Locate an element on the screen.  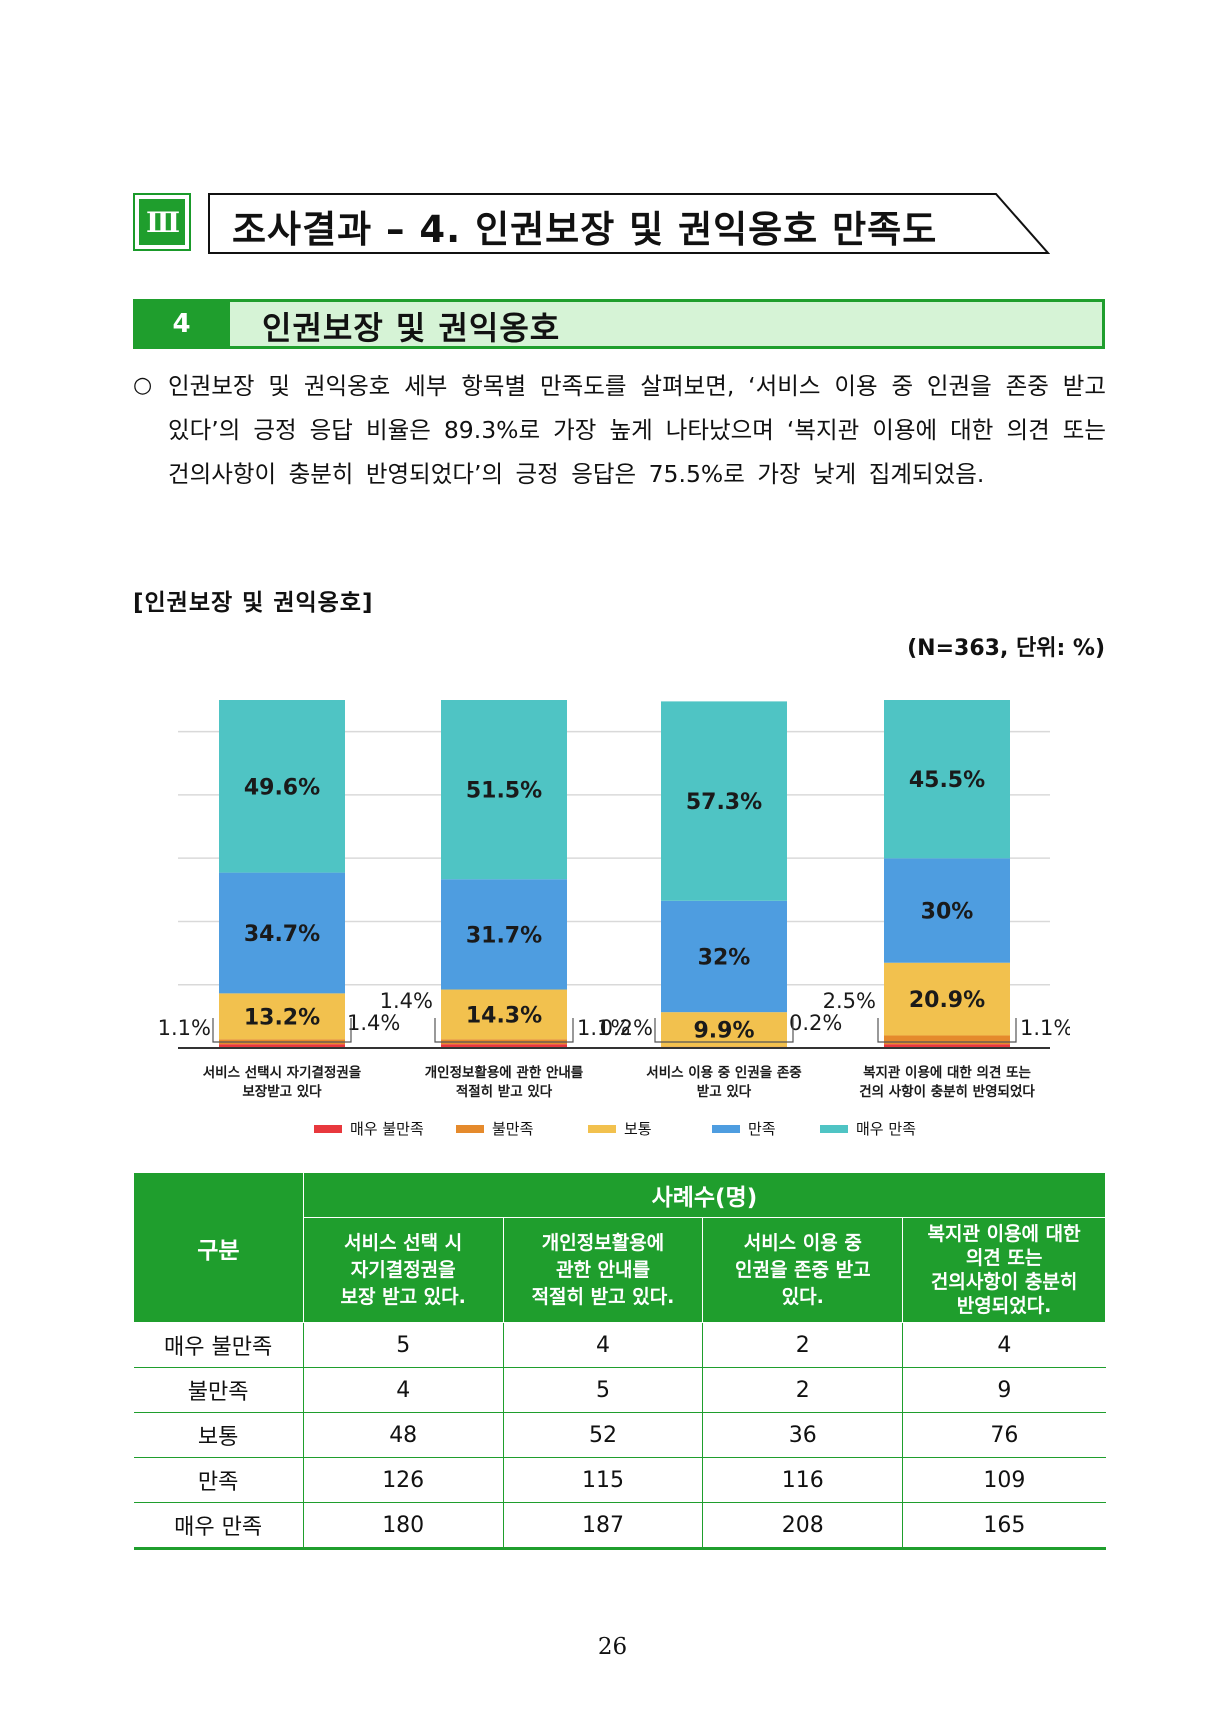
row-label: 만족 is located at coordinates (218, 1480).